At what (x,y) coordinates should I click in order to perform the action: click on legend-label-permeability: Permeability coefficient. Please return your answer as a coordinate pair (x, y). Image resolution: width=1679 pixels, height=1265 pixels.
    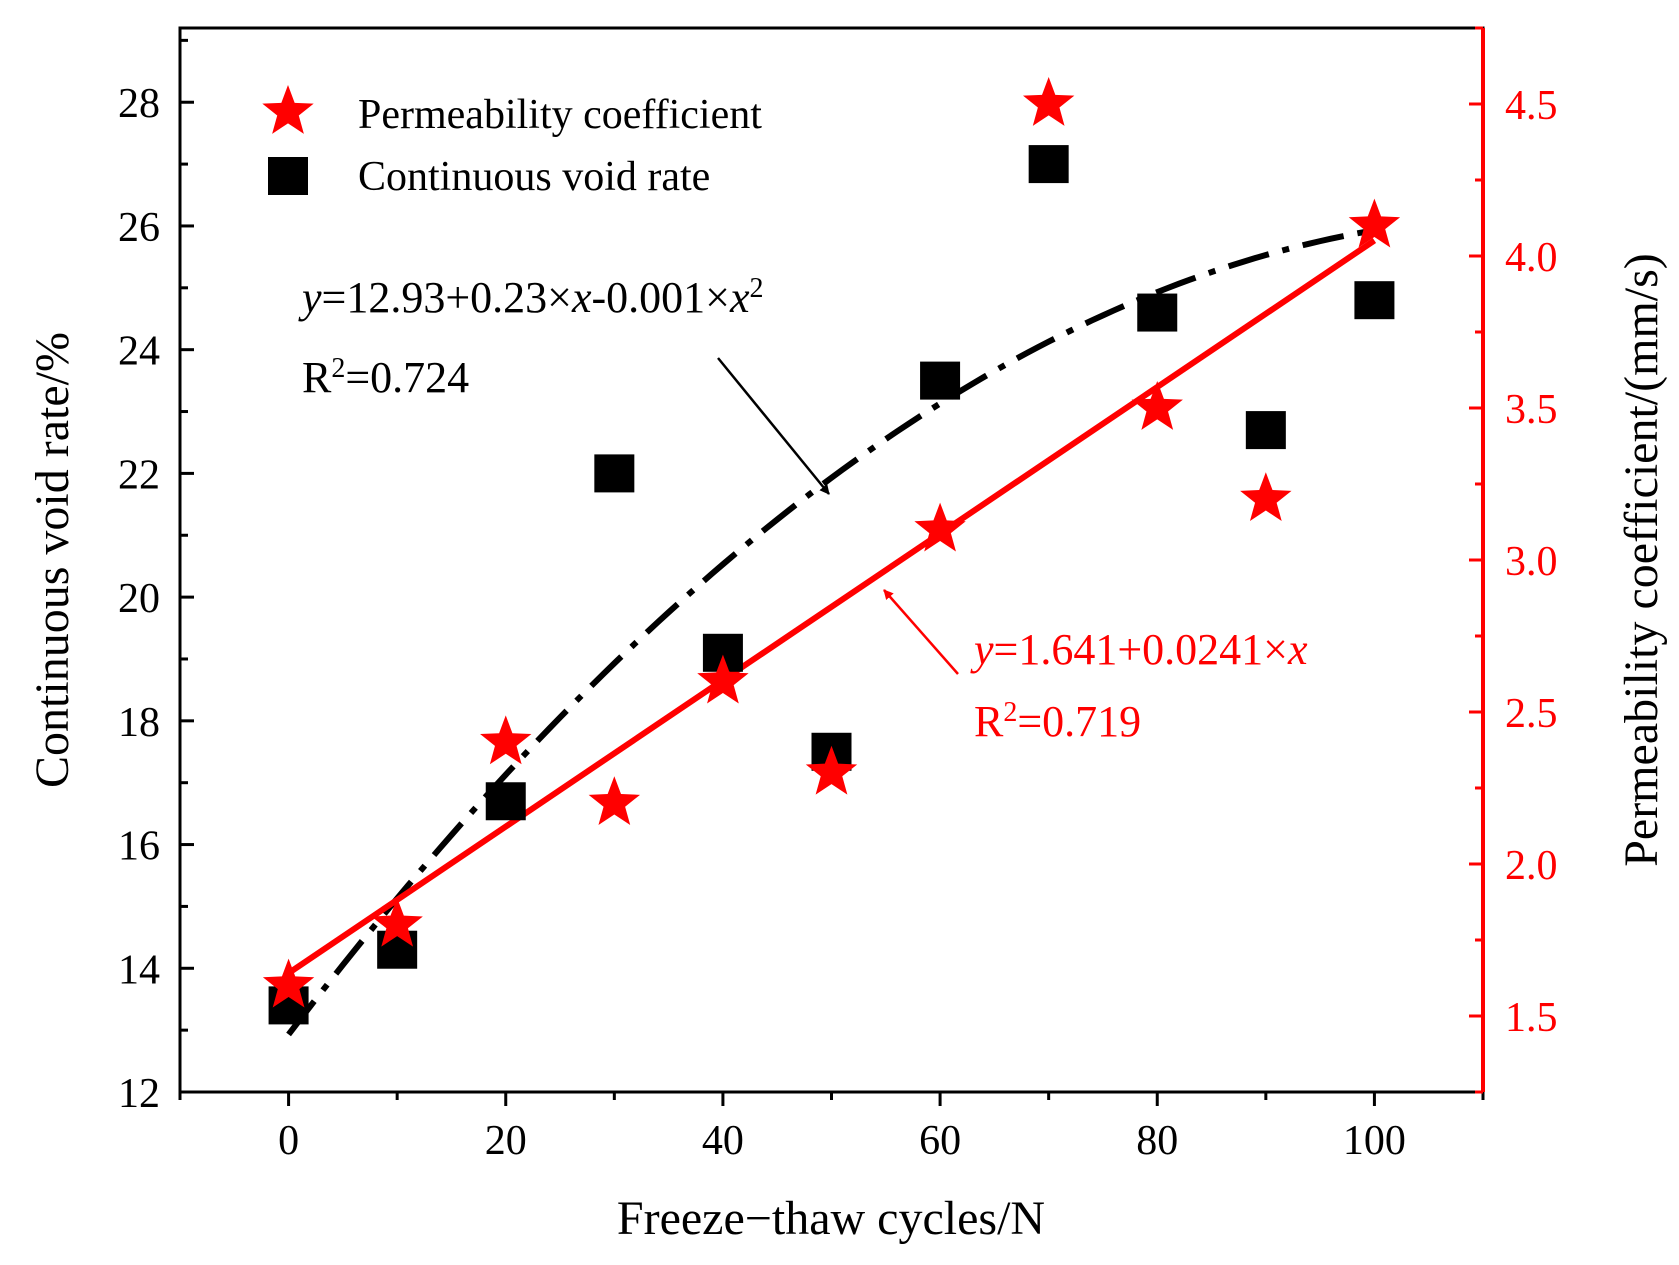
    Looking at the image, I should click on (560, 115).